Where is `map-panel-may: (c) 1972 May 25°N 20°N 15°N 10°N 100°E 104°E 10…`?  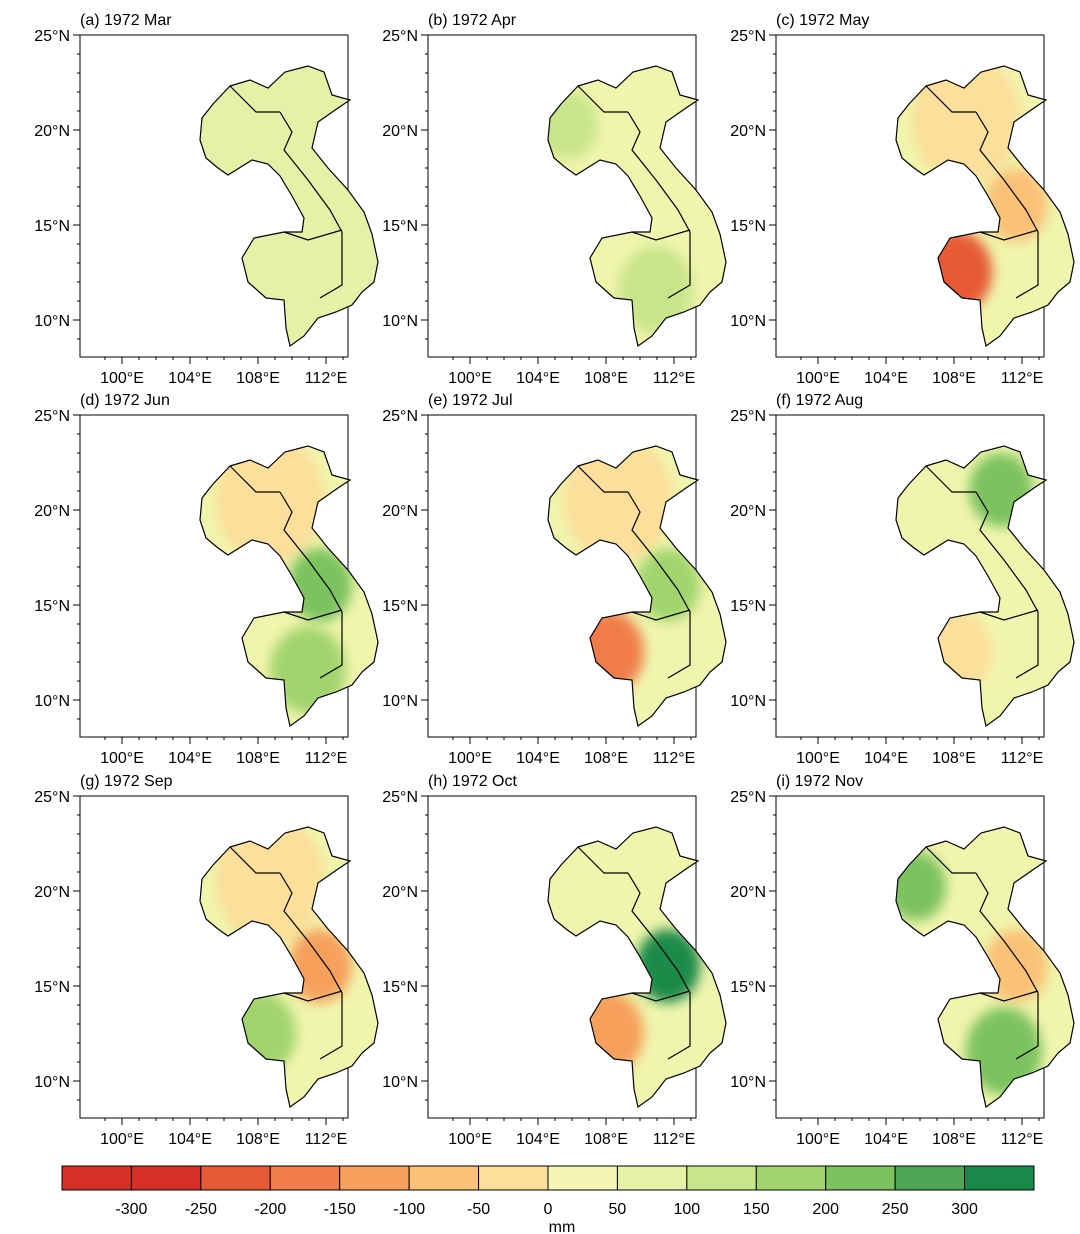
map-panel-may: (c) 1972 May 25°N 20°N 15°N 10°N 100°E 104°E 10… is located at coordinates (902, 199).